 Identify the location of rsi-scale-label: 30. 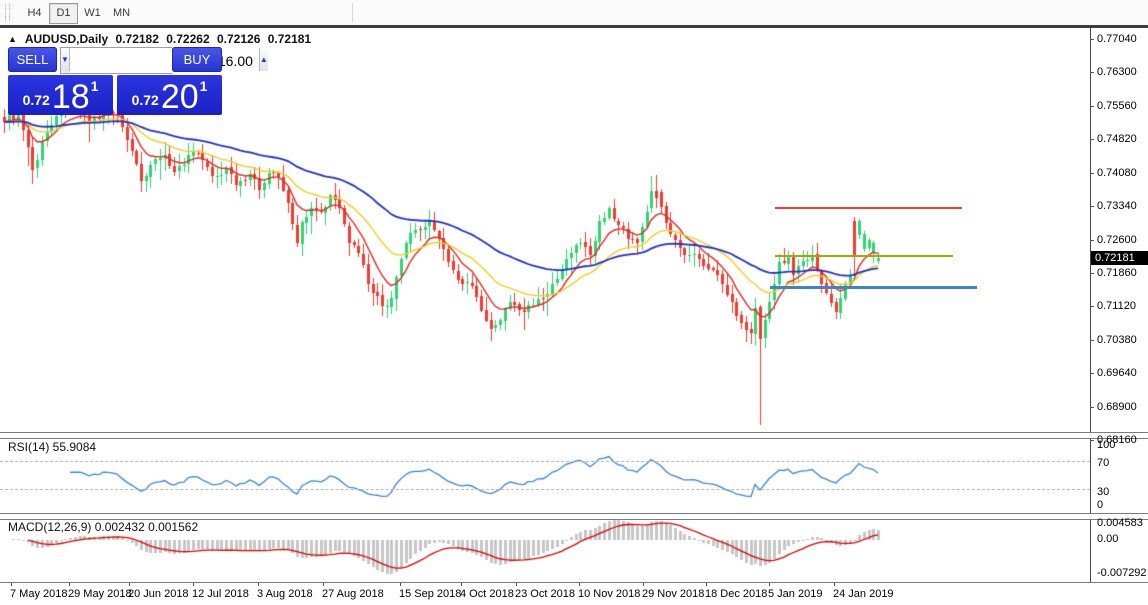
(1103, 492).